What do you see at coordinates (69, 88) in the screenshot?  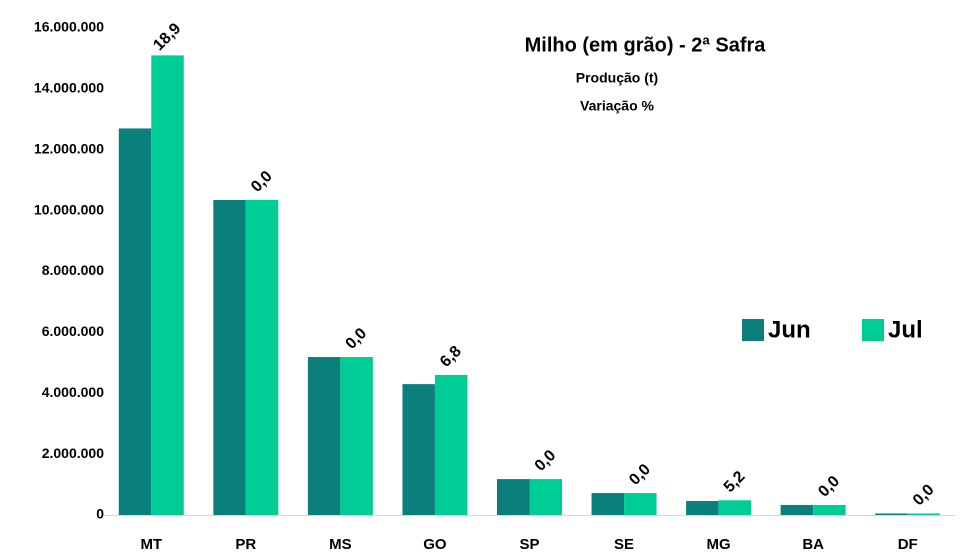 I see `y-tick-label: 14.000.000` at bounding box center [69, 88].